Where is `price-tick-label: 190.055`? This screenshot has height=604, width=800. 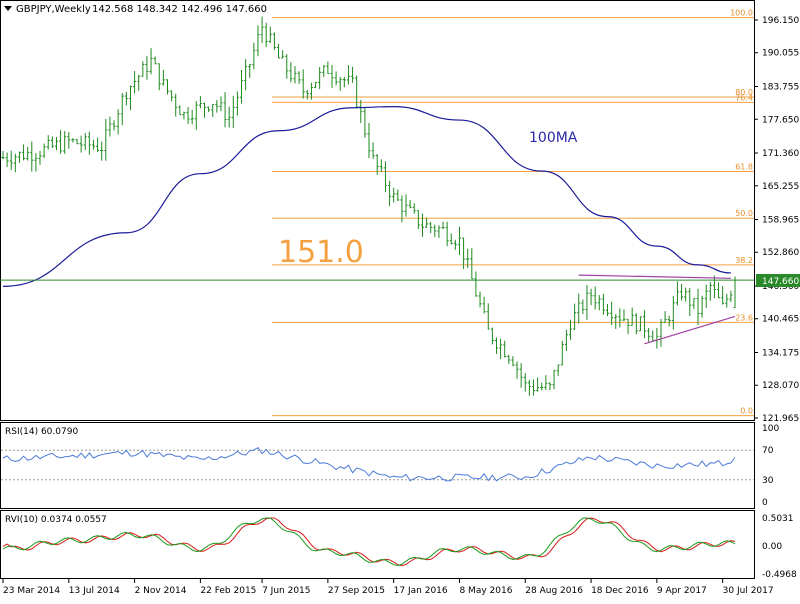
price-tick-label: 190.055 is located at coordinates (780, 54).